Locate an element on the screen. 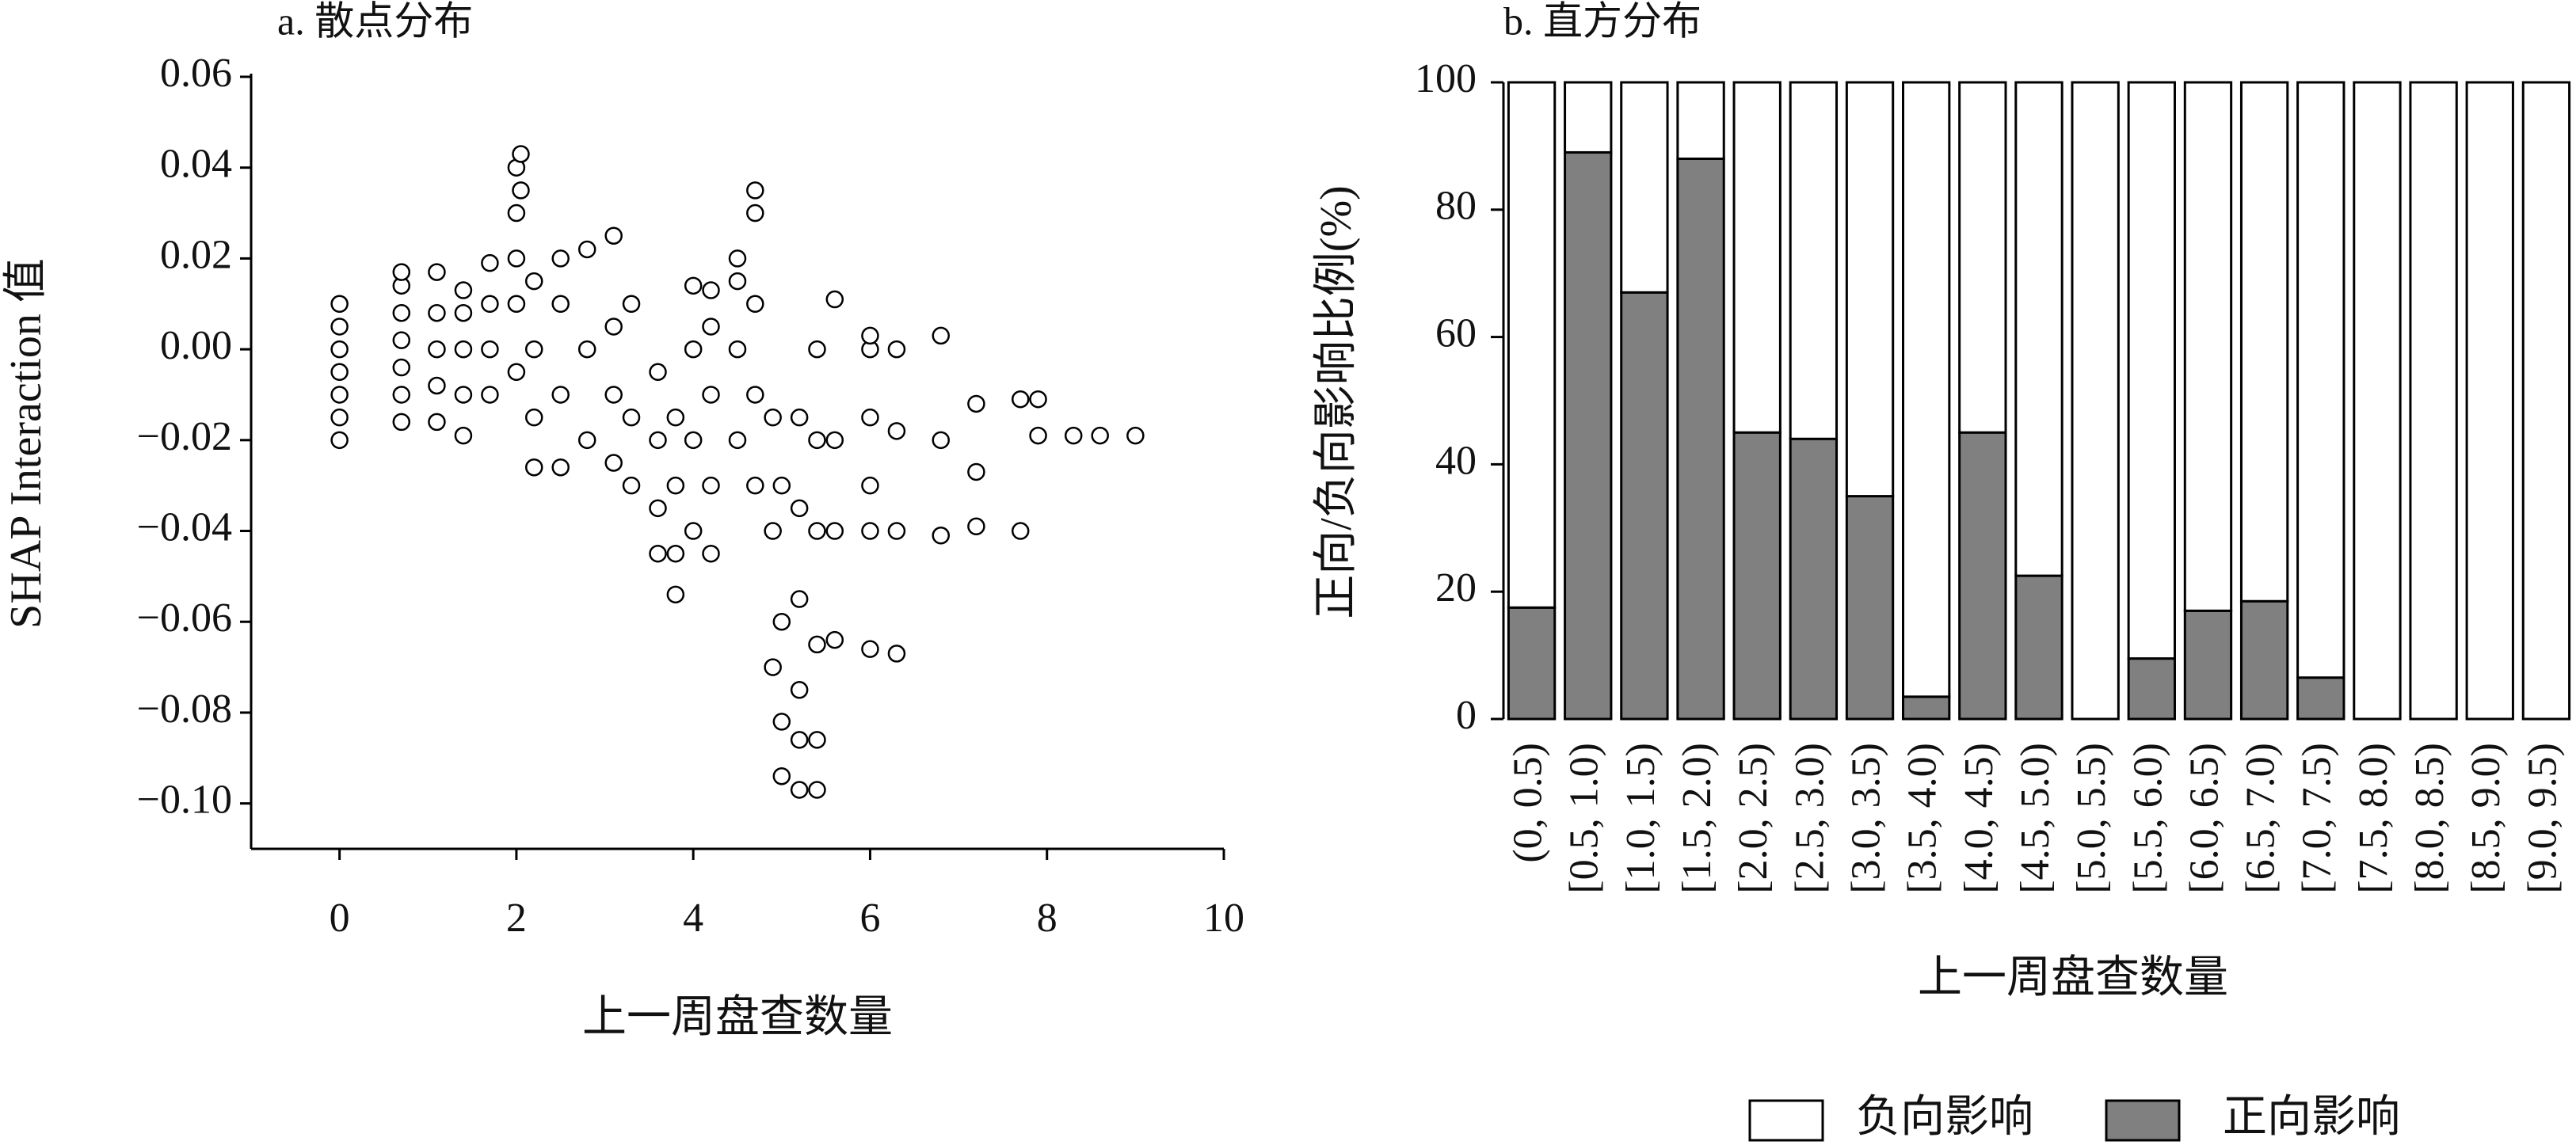 This screenshot has height=1145, width=2576. x-tick-label: [9.0, 9.5) is located at coordinates (2543, 818).